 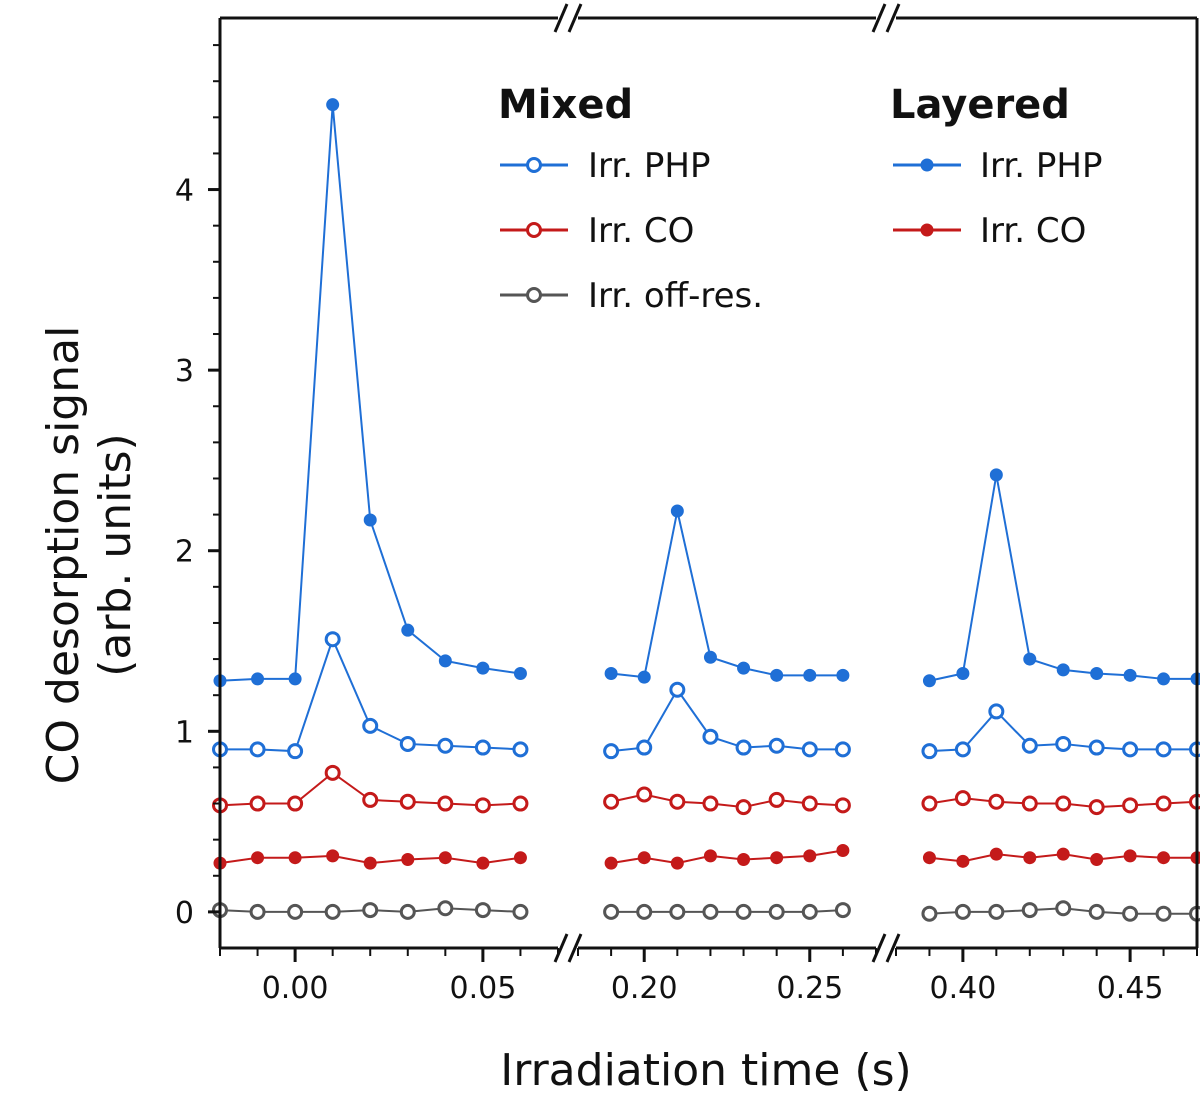 What do you see at coordinates (565, 105) in the screenshot?
I see `legend-mixed-title: Mixed` at bounding box center [565, 105].